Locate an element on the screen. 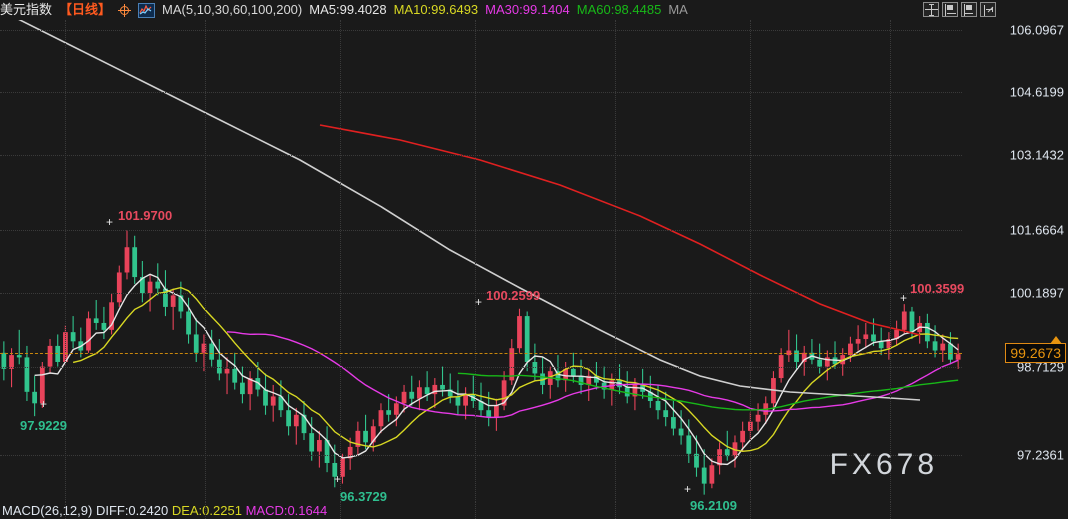  chart-toolbar is located at coordinates (959, 9).